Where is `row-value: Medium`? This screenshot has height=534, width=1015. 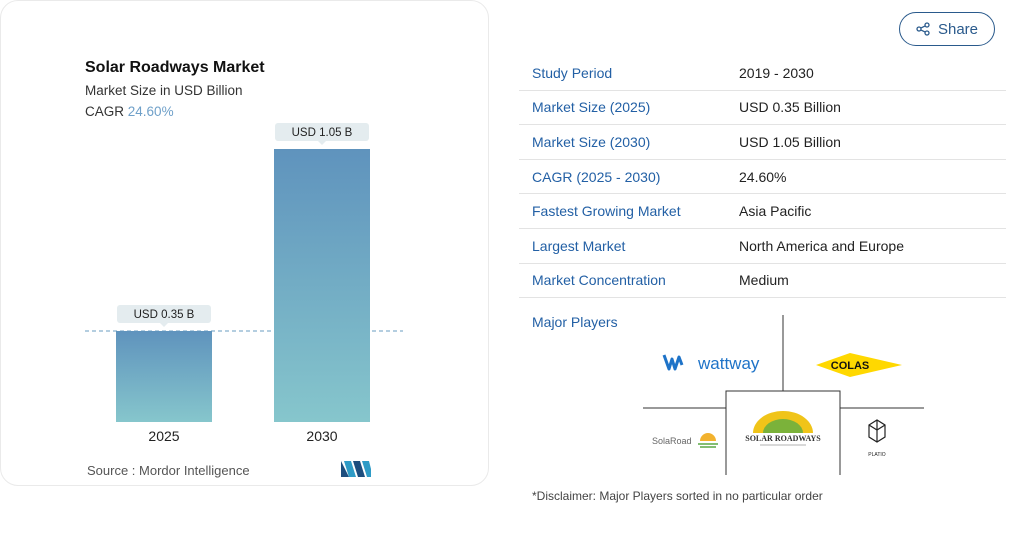
row-value: Medium is located at coordinates (764, 280).